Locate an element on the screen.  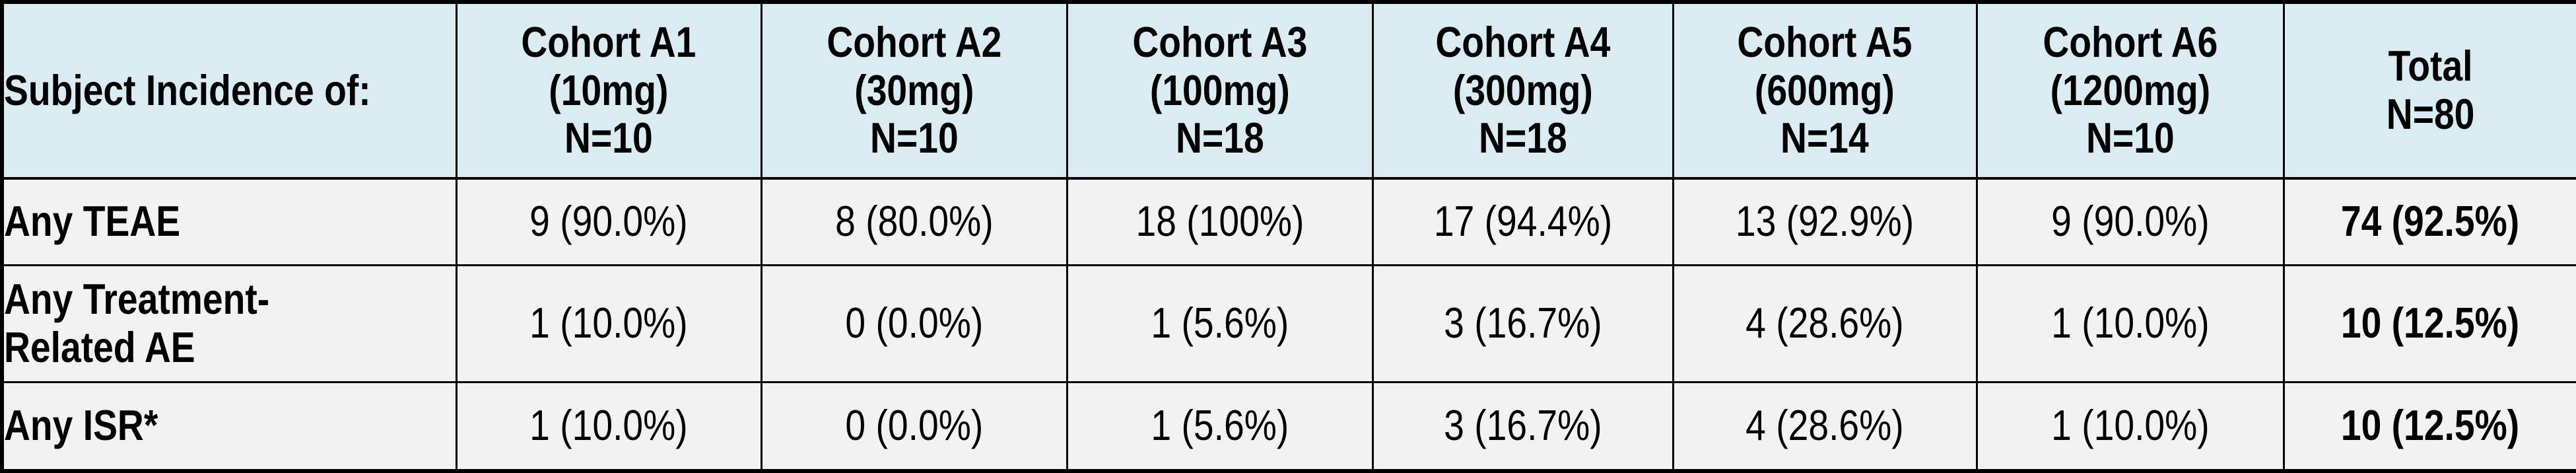
cell-text: 8 (80.0%) is located at coordinates (914, 221).